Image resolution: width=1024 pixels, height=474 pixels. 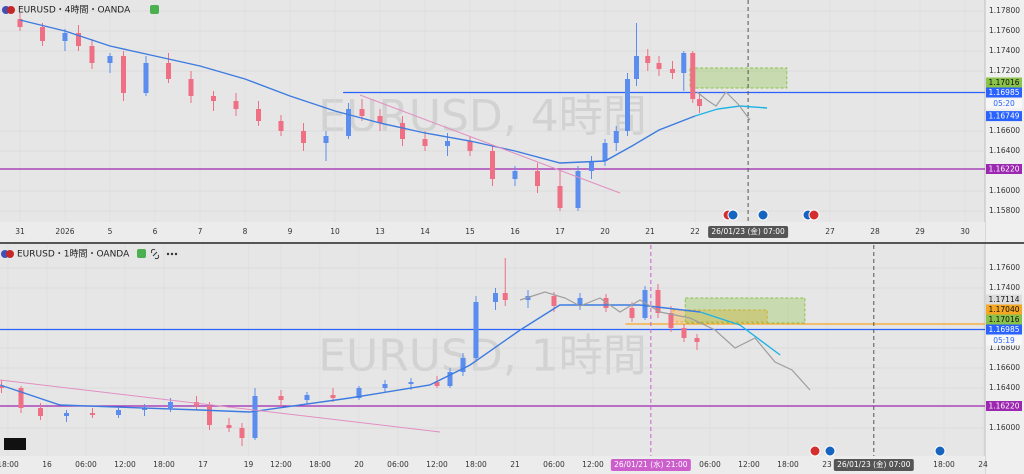 I want to click on countdown-bg, so click(x=1004, y=103).